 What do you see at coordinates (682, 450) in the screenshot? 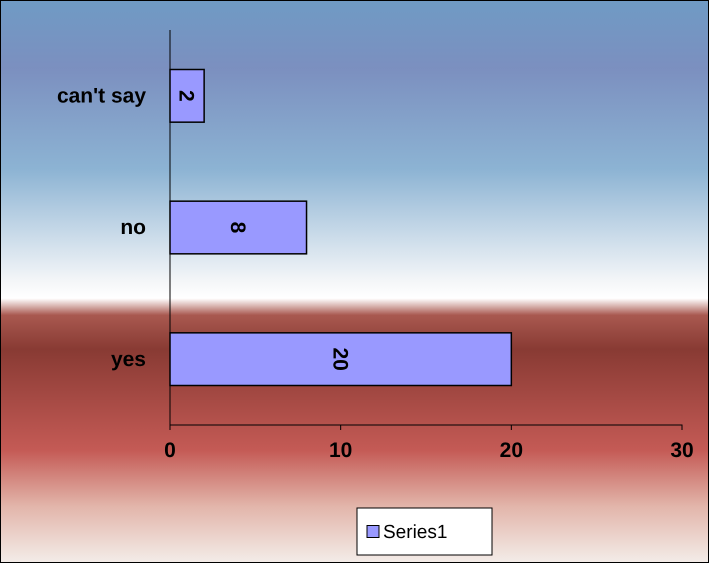
I see `x-tick-label: 30` at bounding box center [682, 450].